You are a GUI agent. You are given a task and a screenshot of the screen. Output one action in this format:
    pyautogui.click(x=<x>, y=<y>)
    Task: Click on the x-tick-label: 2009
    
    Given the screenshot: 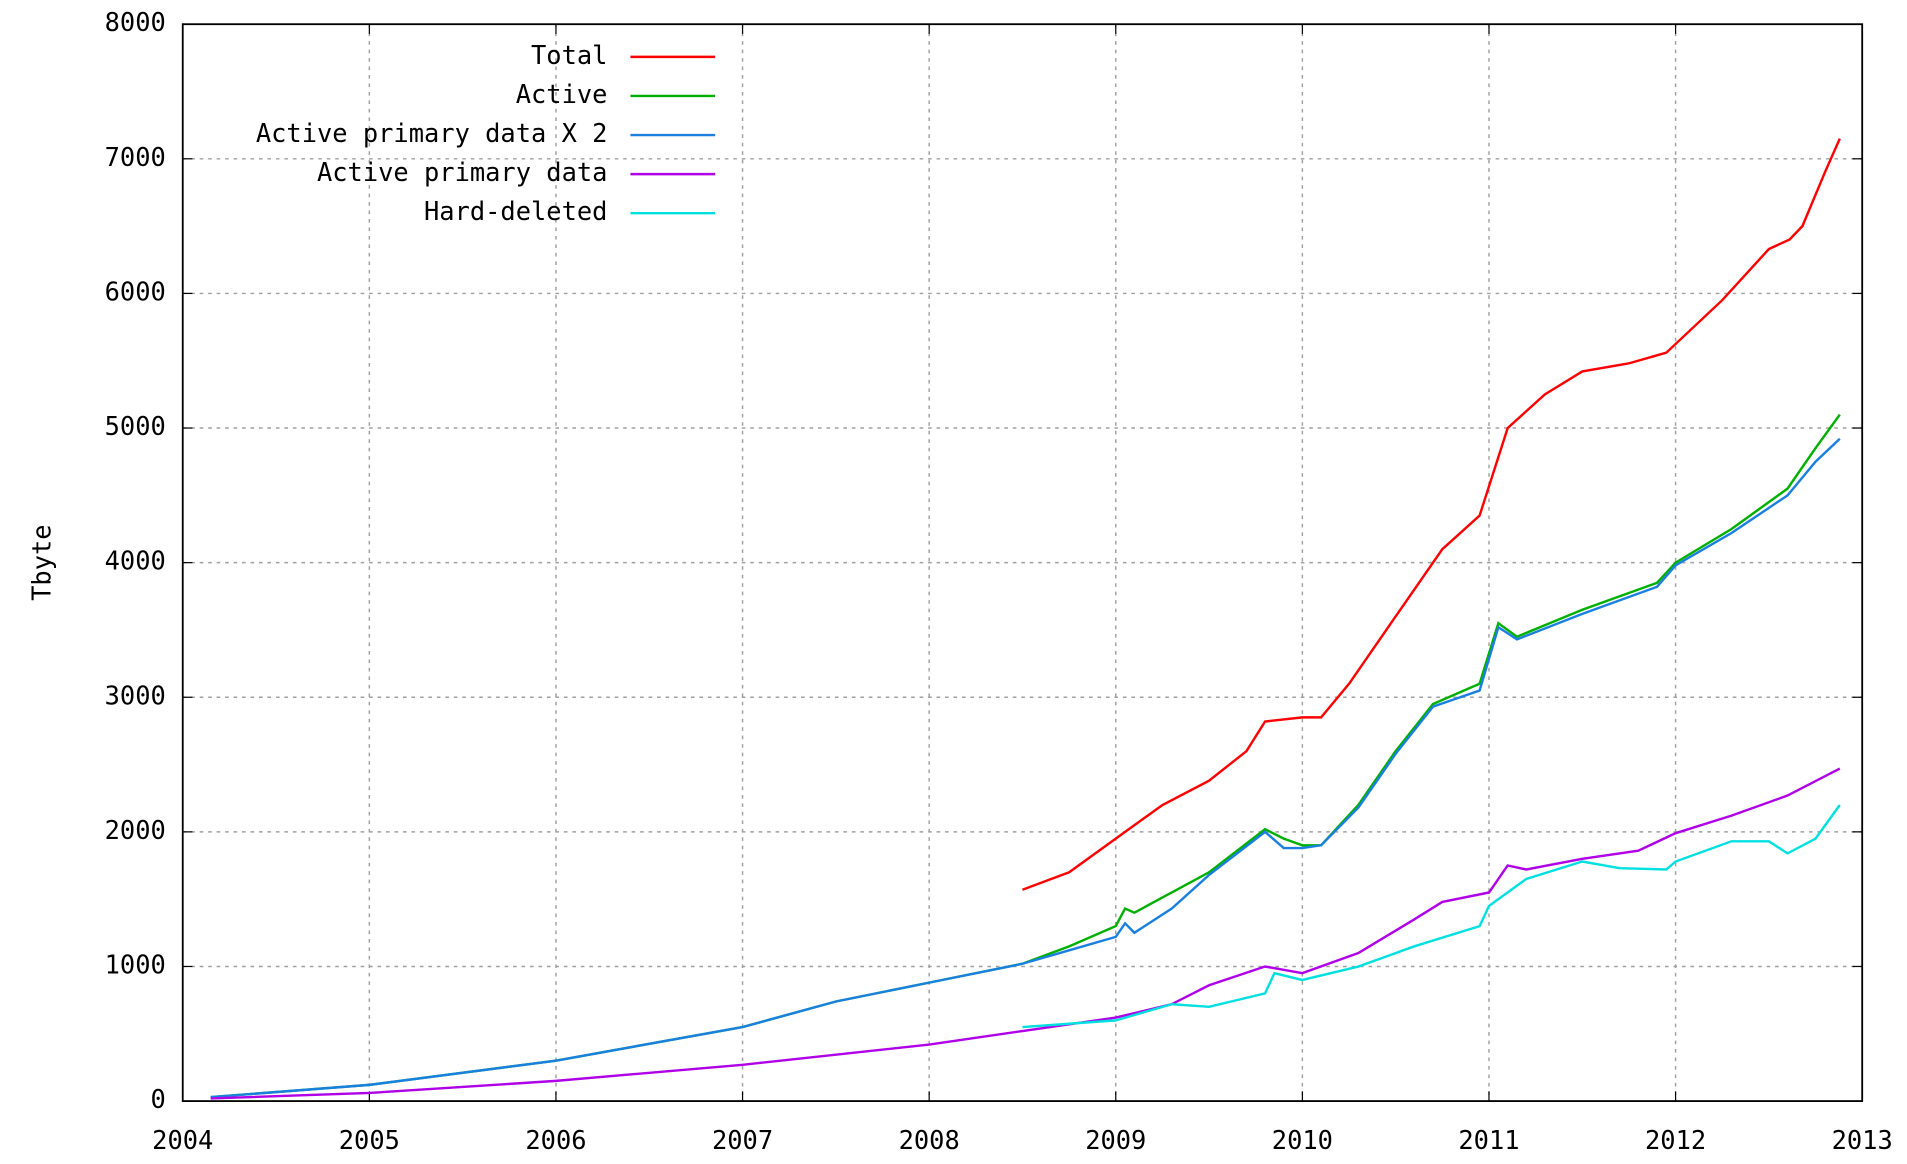 What is the action you would take?
    pyautogui.click(x=1115, y=1140)
    